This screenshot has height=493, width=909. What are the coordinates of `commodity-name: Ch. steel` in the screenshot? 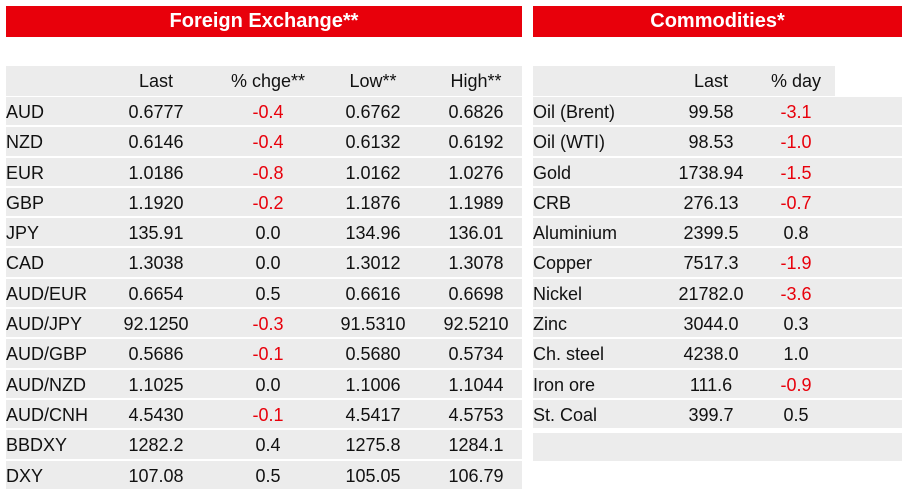 It's located at (569, 354).